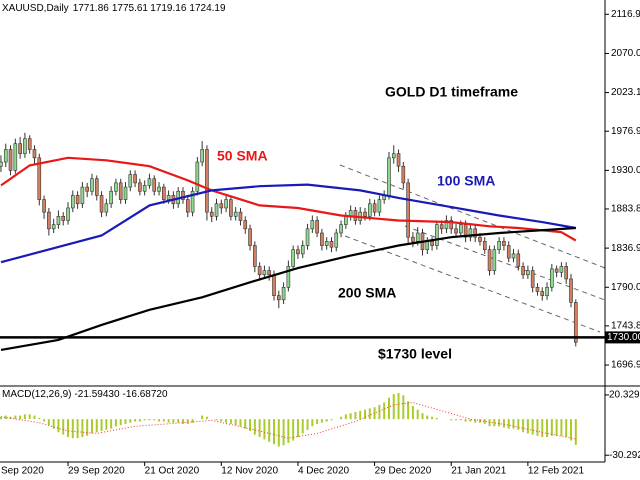 Image resolution: width=640 pixels, height=480 pixels. What do you see at coordinates (625, 14) in the screenshot?
I see `y-tick-label: 2116.90` at bounding box center [625, 14].